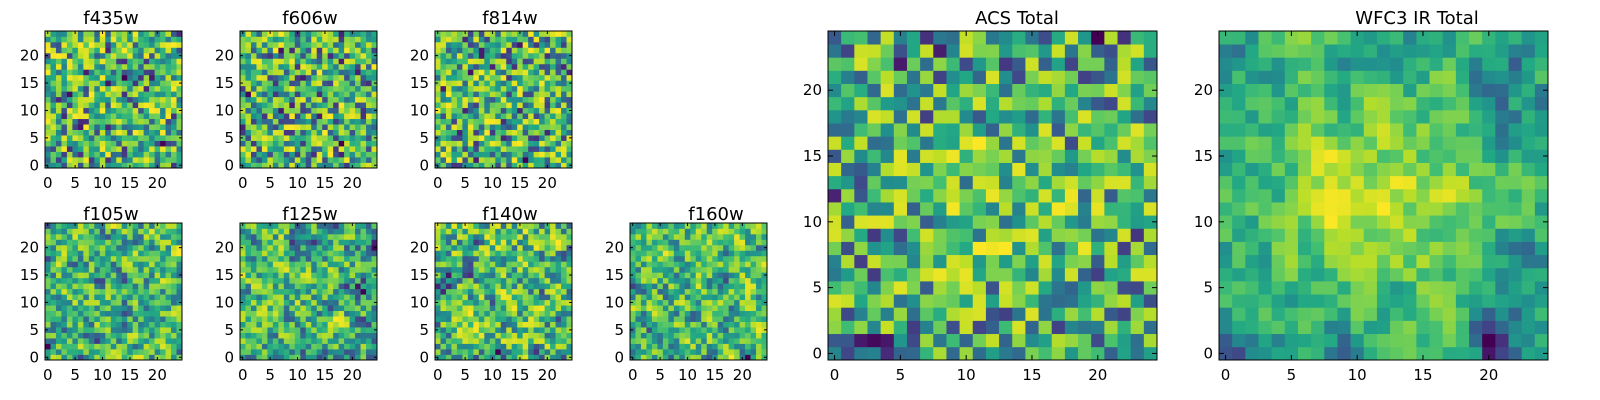 Image resolution: width=1600 pixels, height=400 pixels. What do you see at coordinates (309, 214) in the screenshot?
I see `panel-title: f125w` at bounding box center [309, 214].